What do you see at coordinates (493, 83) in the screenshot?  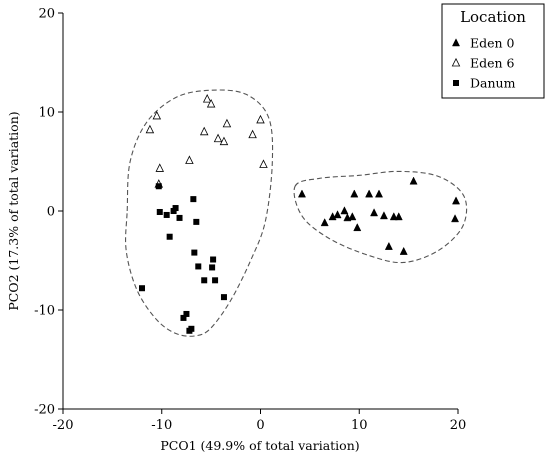 I see `legend-label-danum: Danum` at bounding box center [493, 83].